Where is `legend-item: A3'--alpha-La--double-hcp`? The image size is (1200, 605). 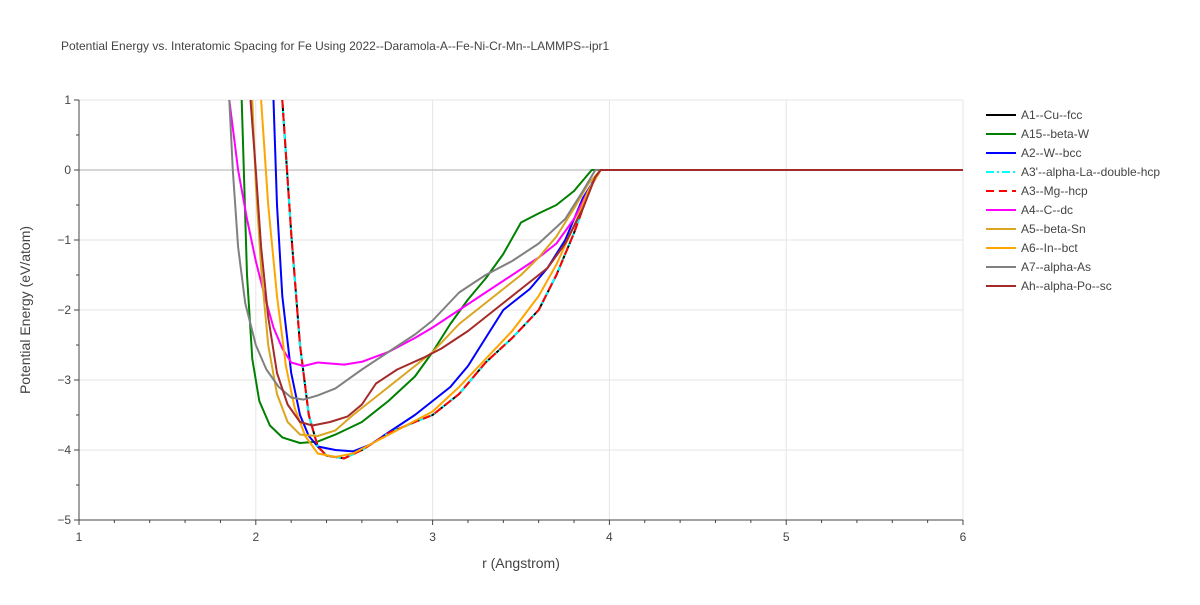 legend-item: A3'--alpha-La--double-hcp is located at coordinates (1073, 172).